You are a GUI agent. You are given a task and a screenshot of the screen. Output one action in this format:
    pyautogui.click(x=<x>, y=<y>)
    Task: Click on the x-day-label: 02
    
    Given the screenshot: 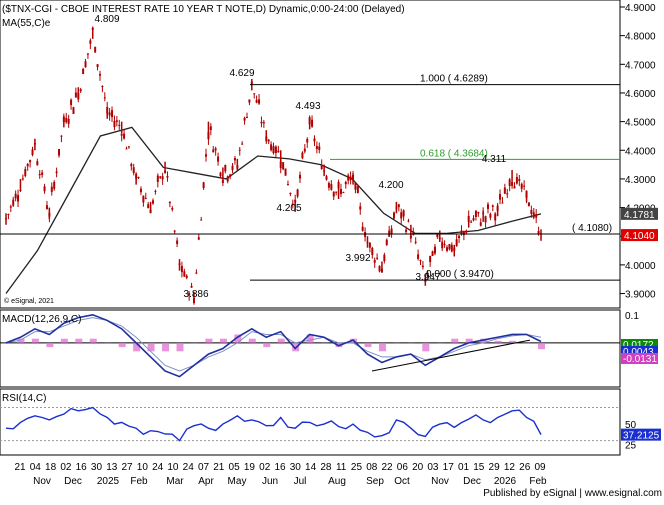 What is the action you would take?
    pyautogui.click(x=66, y=467)
    